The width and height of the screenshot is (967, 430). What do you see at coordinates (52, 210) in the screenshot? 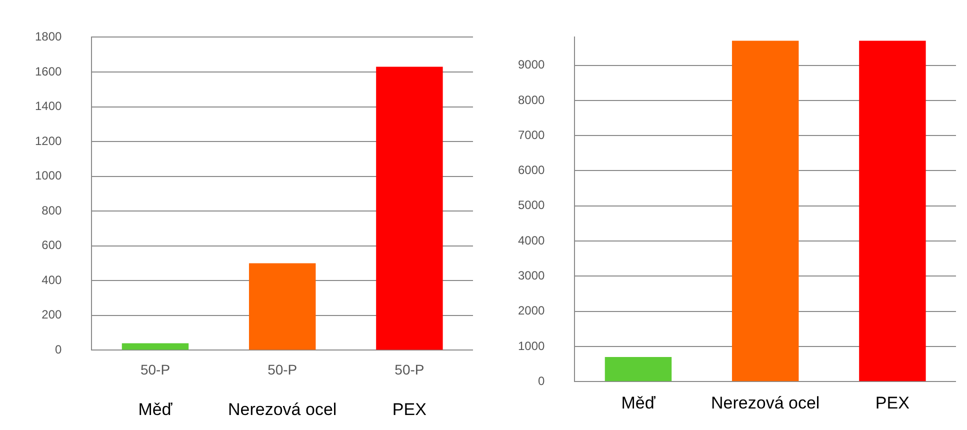
I see `y-tick-label: 800` at bounding box center [52, 210].